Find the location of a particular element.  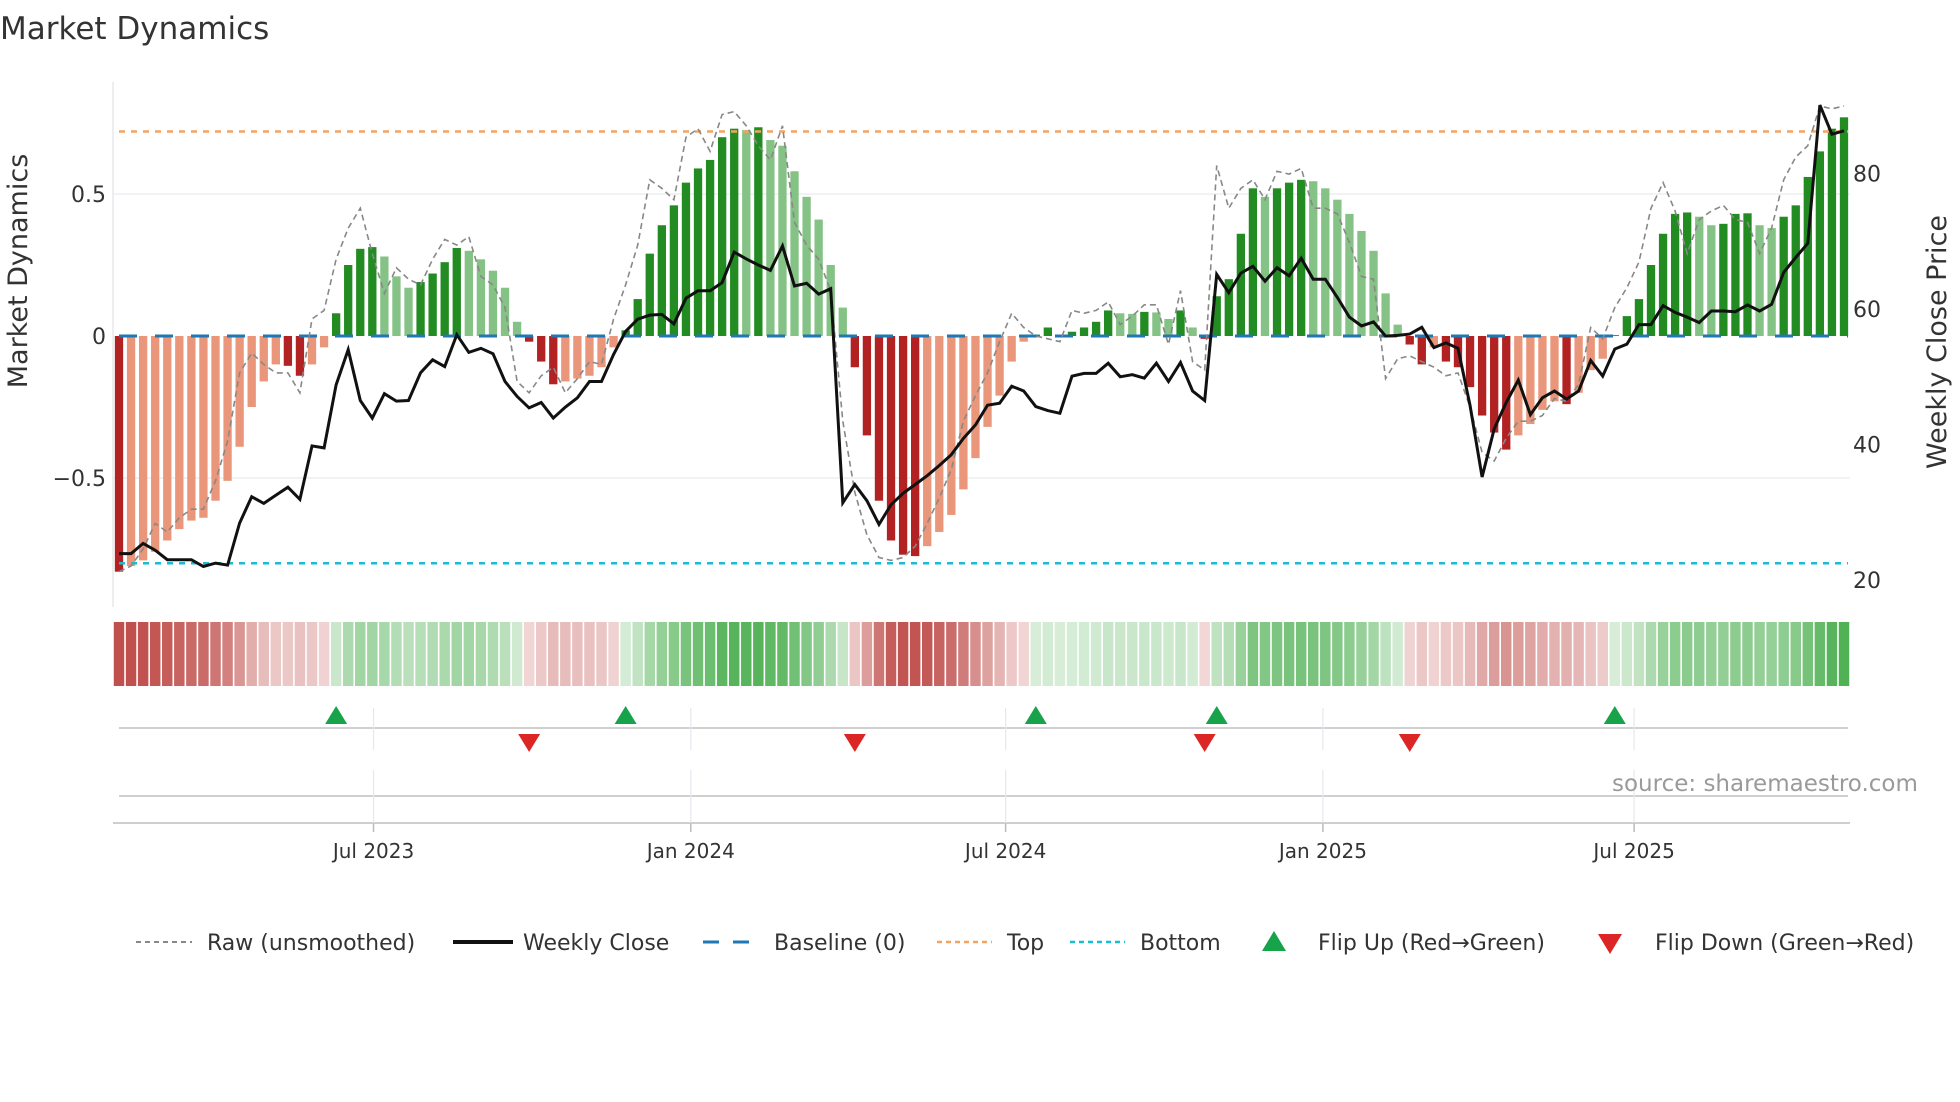

legend-label-close: Weekly Close is located at coordinates (596, 943).